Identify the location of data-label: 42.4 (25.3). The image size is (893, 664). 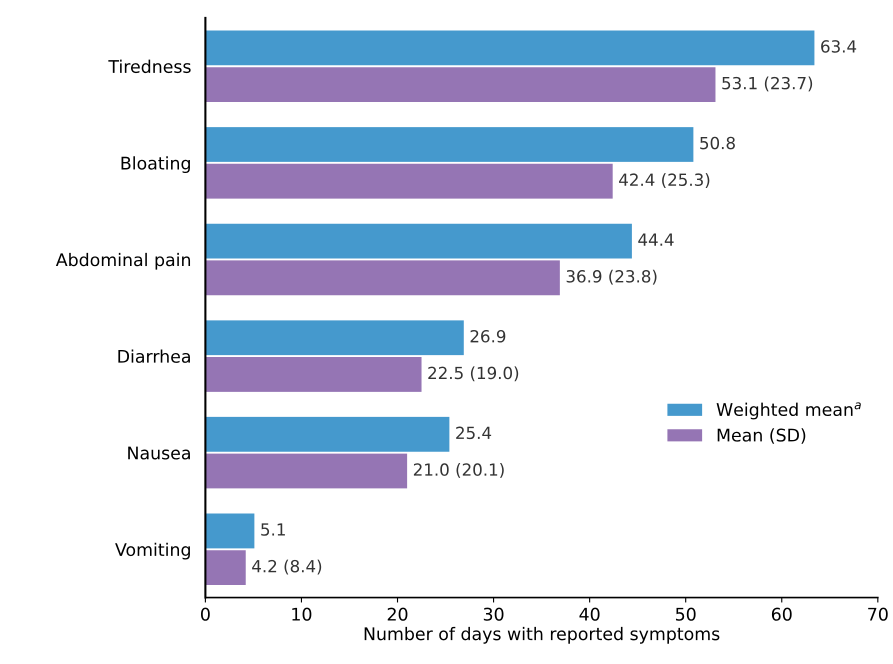
(664, 180).